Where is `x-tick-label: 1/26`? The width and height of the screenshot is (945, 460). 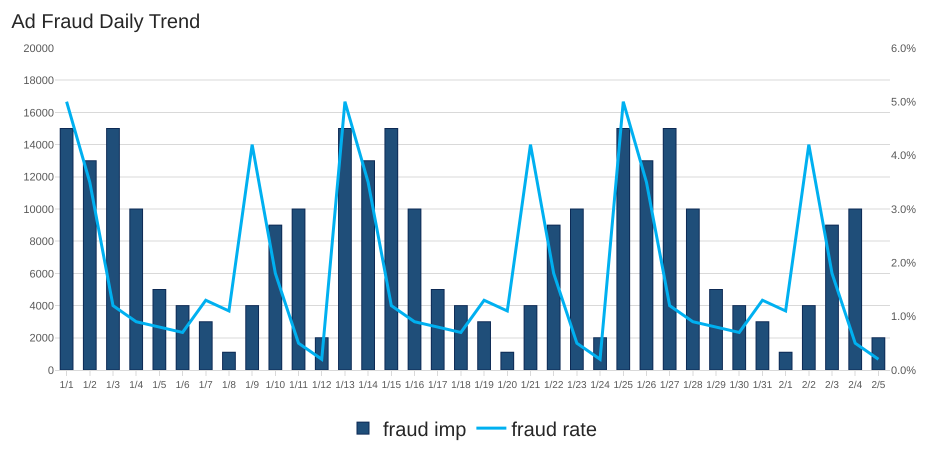 x-tick-label: 1/26 is located at coordinates (646, 385).